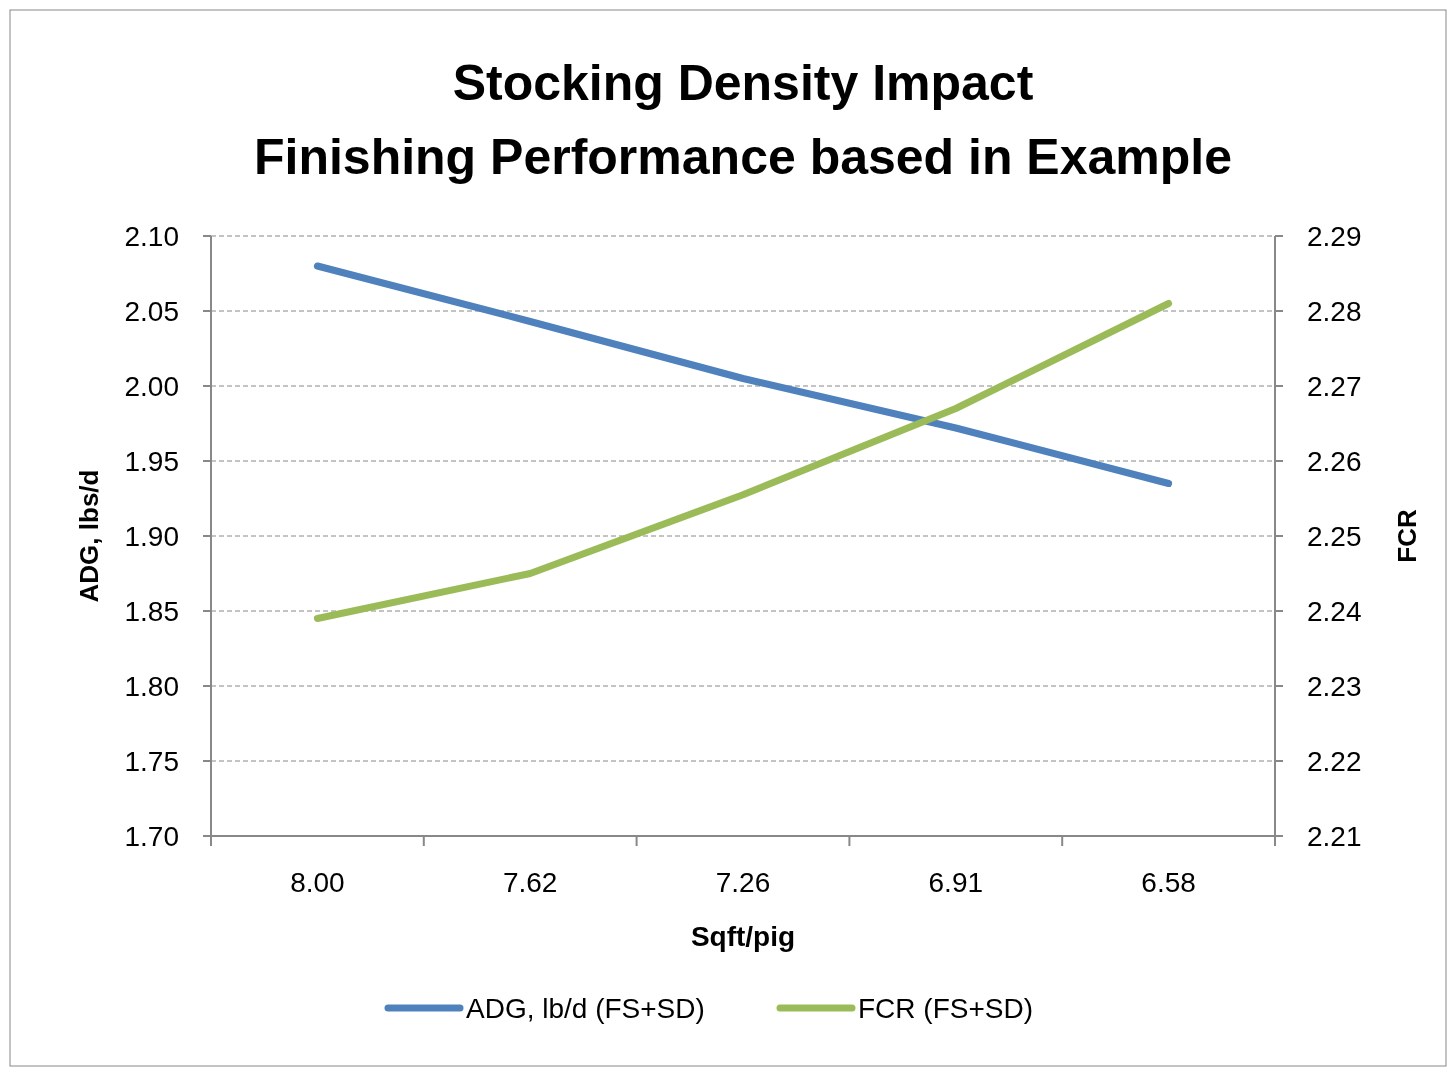  What do you see at coordinates (743, 936) in the screenshot?
I see `x-axis-title: Sqft/pig` at bounding box center [743, 936].